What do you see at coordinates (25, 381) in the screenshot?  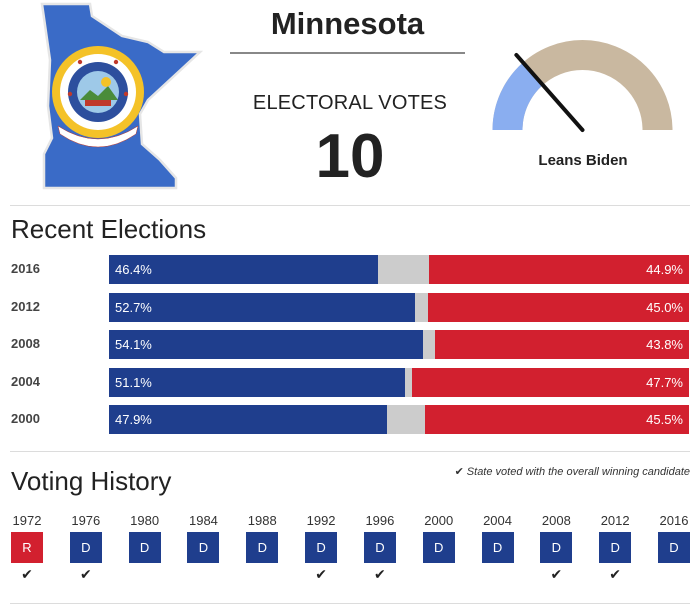 I see `election-year-label: 2004` at bounding box center [25, 381].